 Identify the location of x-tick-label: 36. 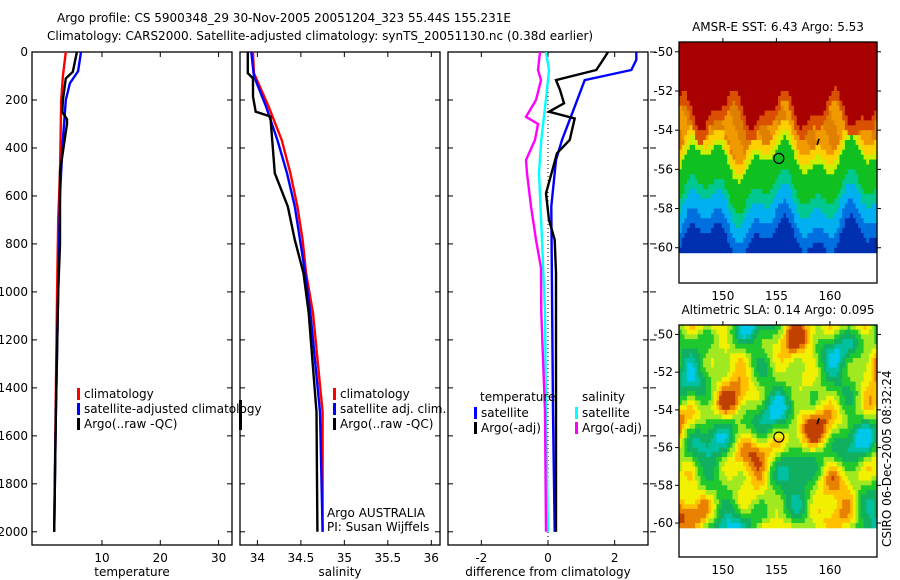
(431, 558).